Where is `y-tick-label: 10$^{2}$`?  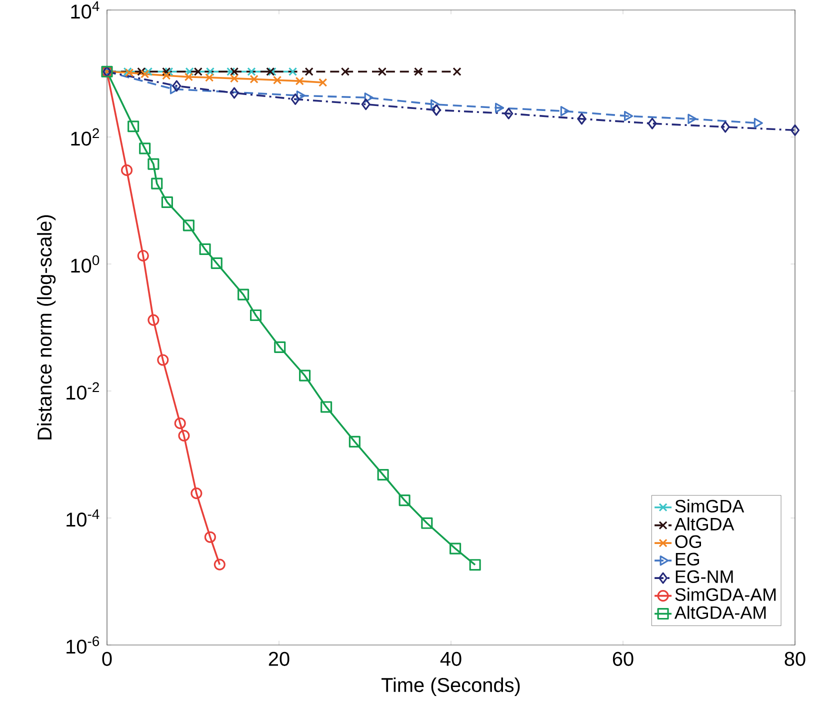 y-tick-label: 10$^{2}$ is located at coordinates (85, 137).